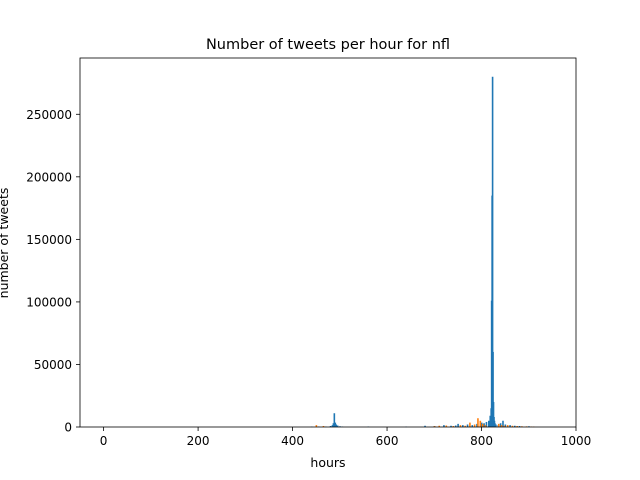 Image resolution: width=640 pixels, height=480 pixels. Describe the element at coordinates (576, 441) in the screenshot. I see `x-tick-label-1000: 1000` at that location.